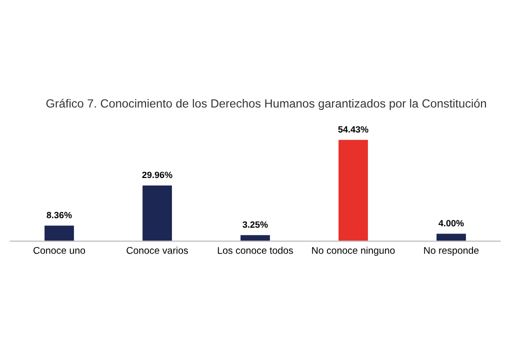 The height and width of the screenshot is (348, 512). What do you see at coordinates (60, 250) in the screenshot?
I see `x-tick-label: Conoce uno` at bounding box center [60, 250].